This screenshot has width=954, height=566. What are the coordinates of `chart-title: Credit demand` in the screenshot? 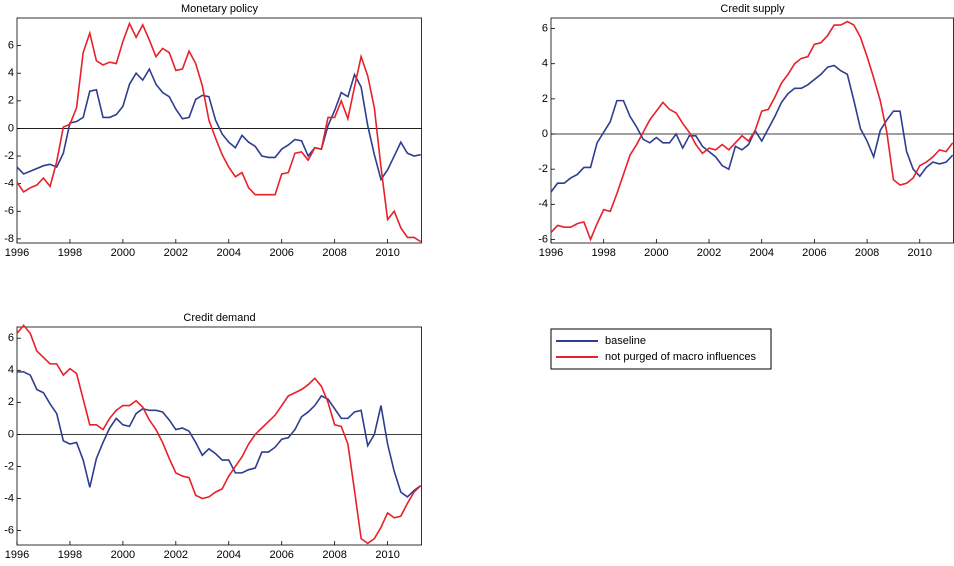 It's located at (219, 318).